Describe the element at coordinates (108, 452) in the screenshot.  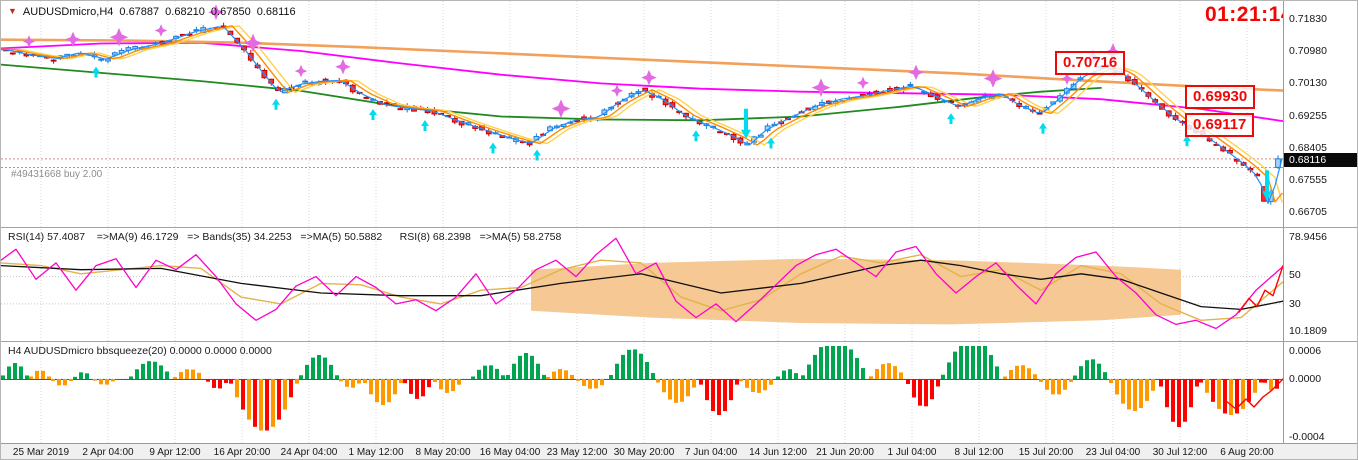
I see `time-axis-label: 2 Apr 04:00` at that location.